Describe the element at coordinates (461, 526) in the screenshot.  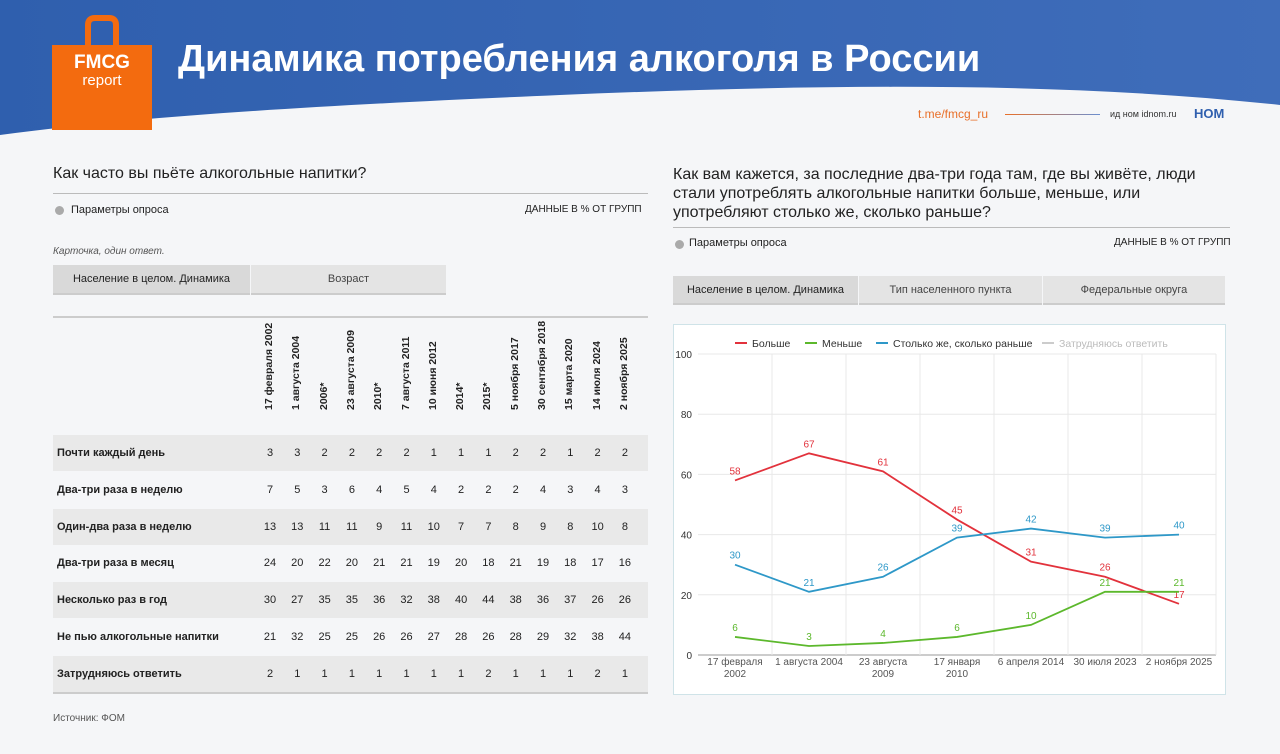
I see `cell: 7` at that location.